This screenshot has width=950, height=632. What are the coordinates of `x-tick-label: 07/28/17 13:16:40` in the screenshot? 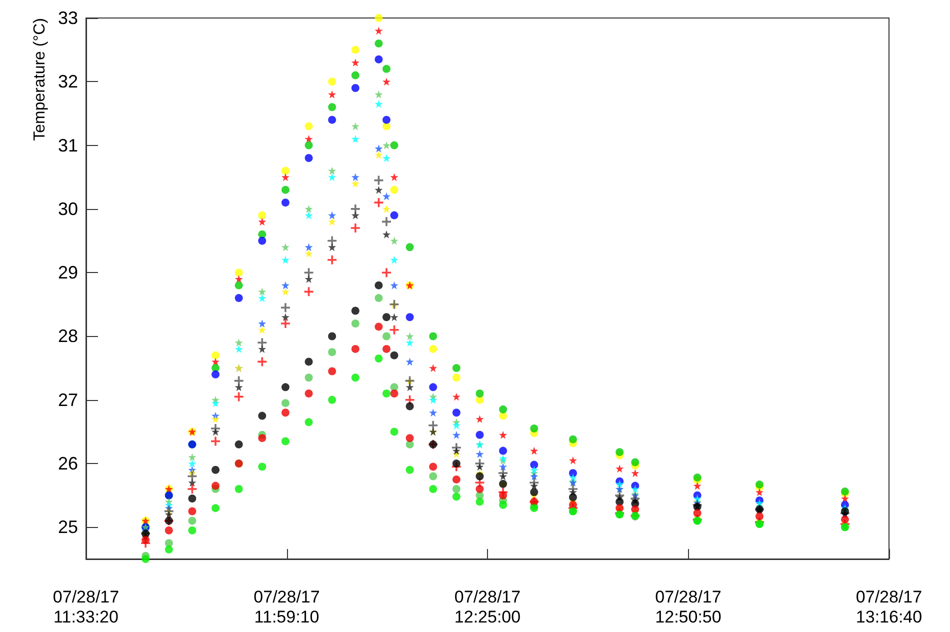 It's located at (889, 607).